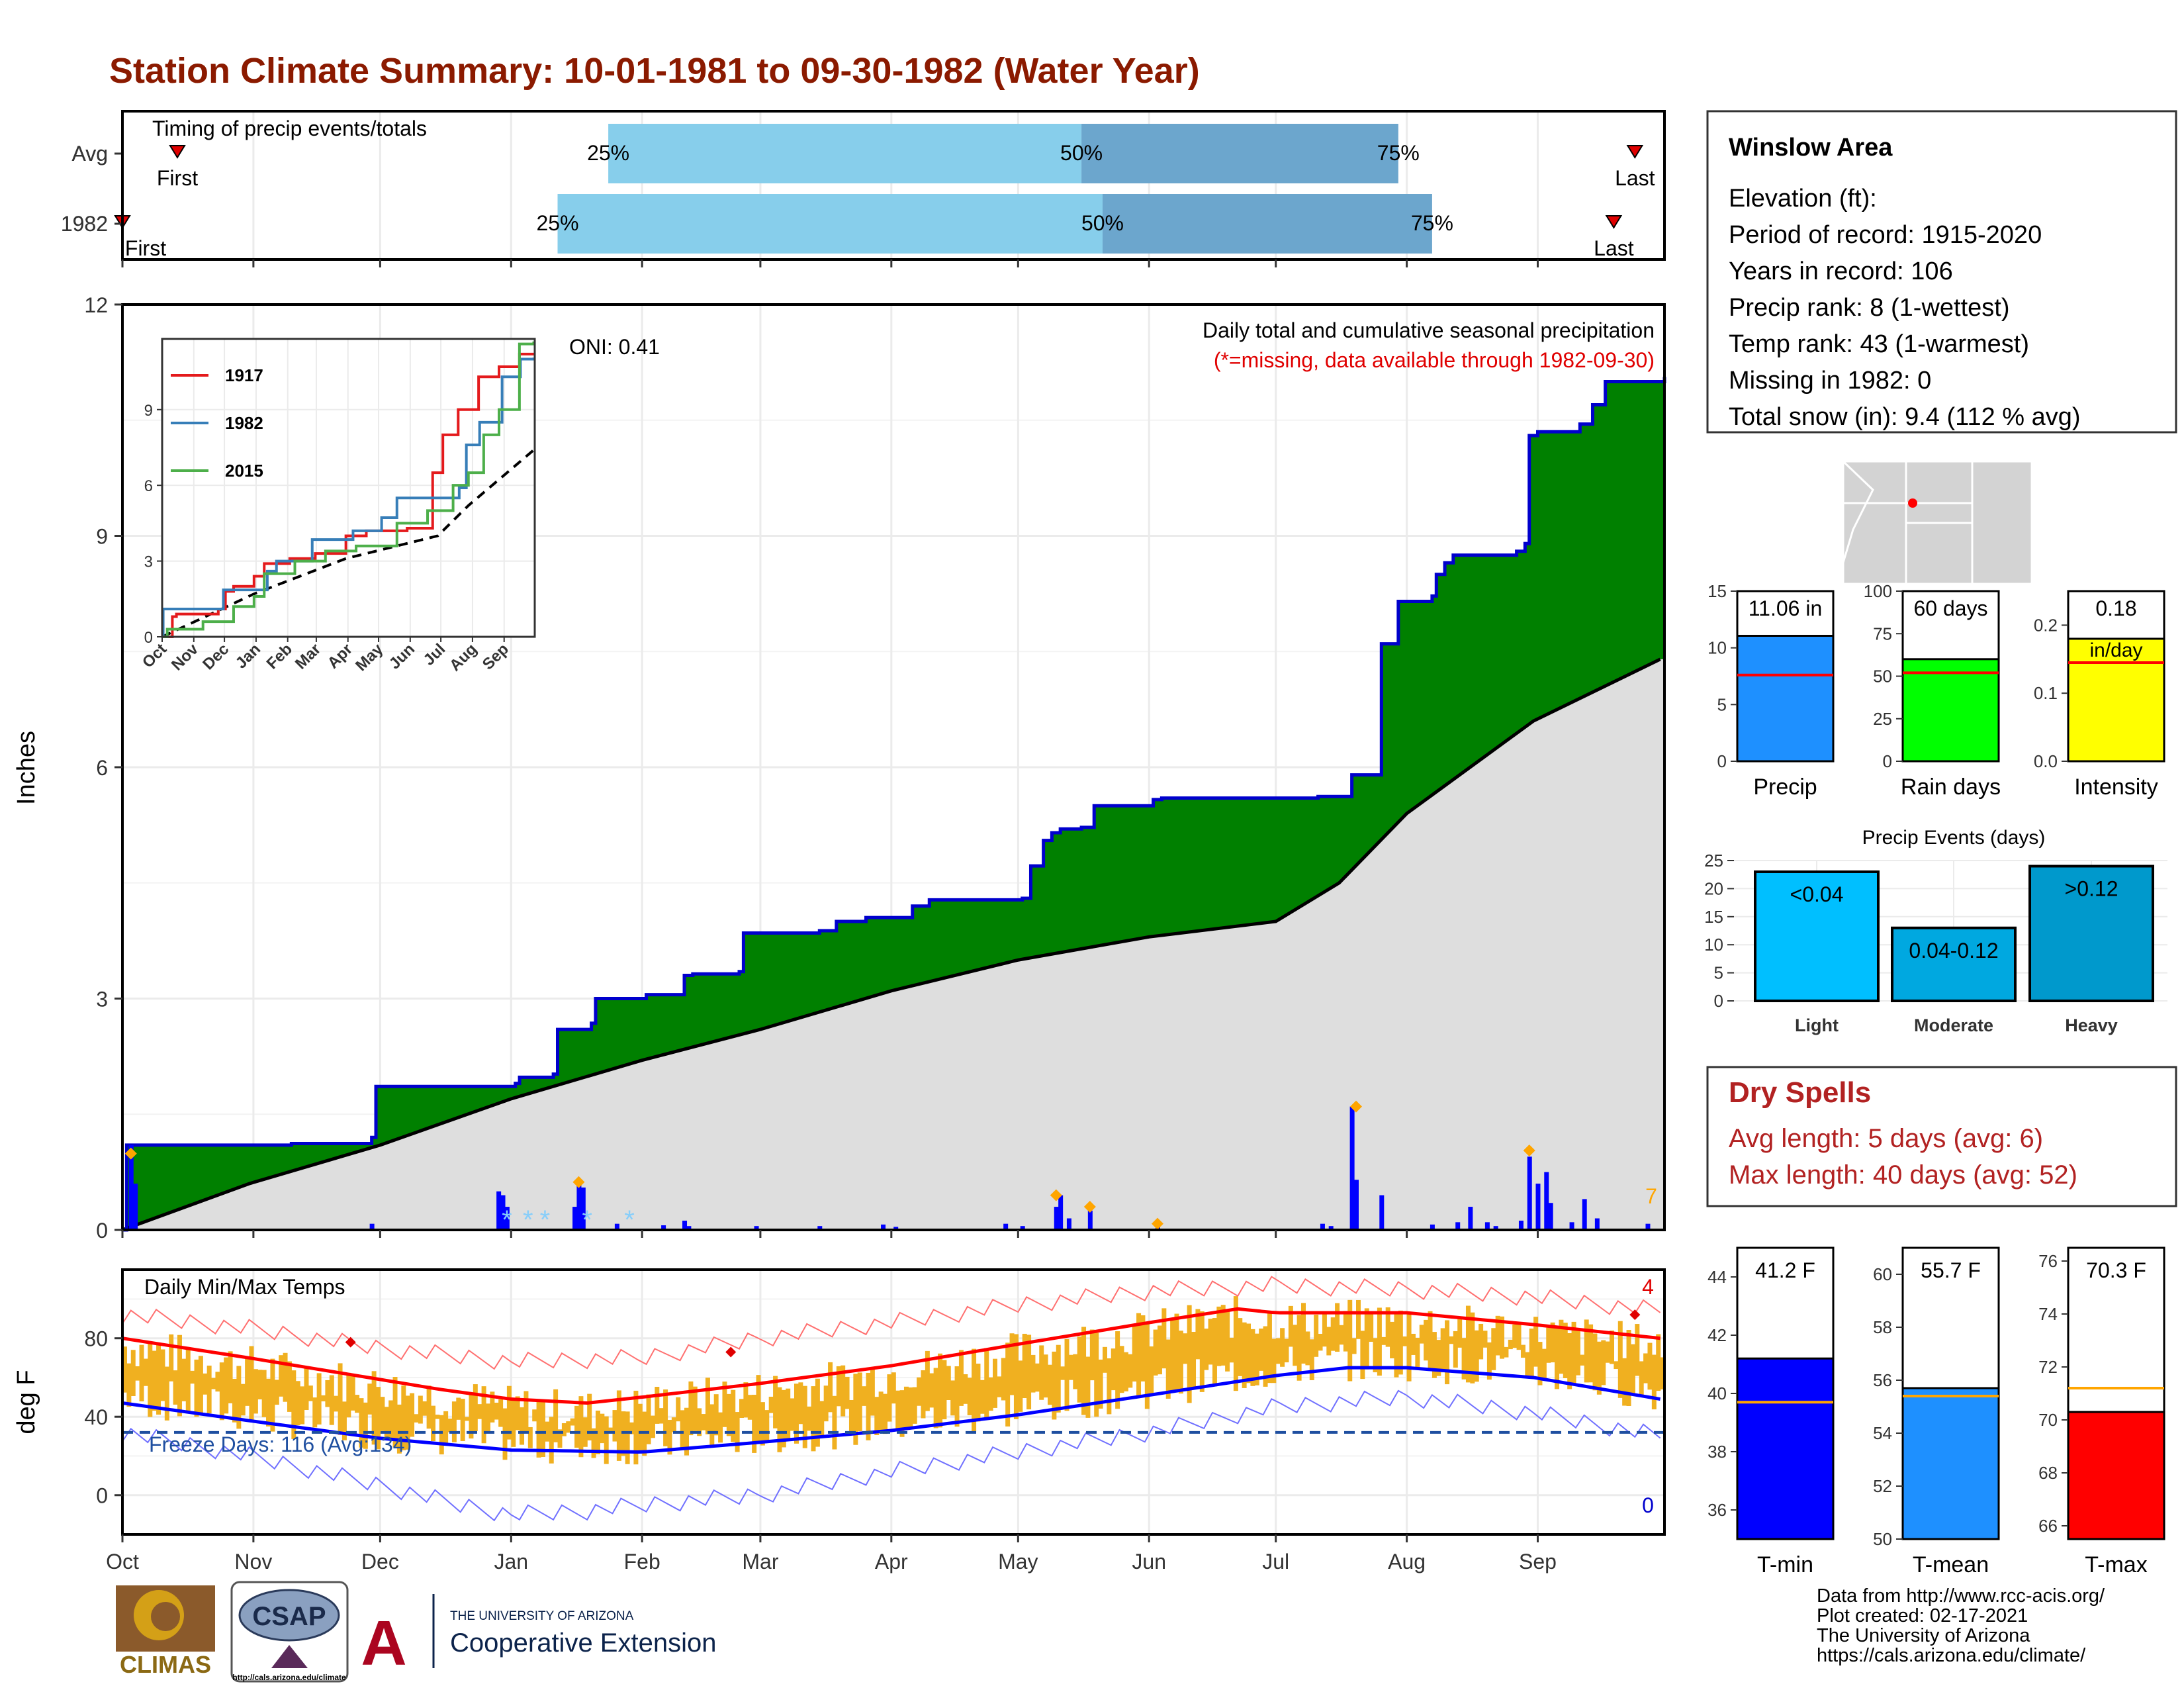  I want to click on station-name: Winslow Area, so click(1811, 148).